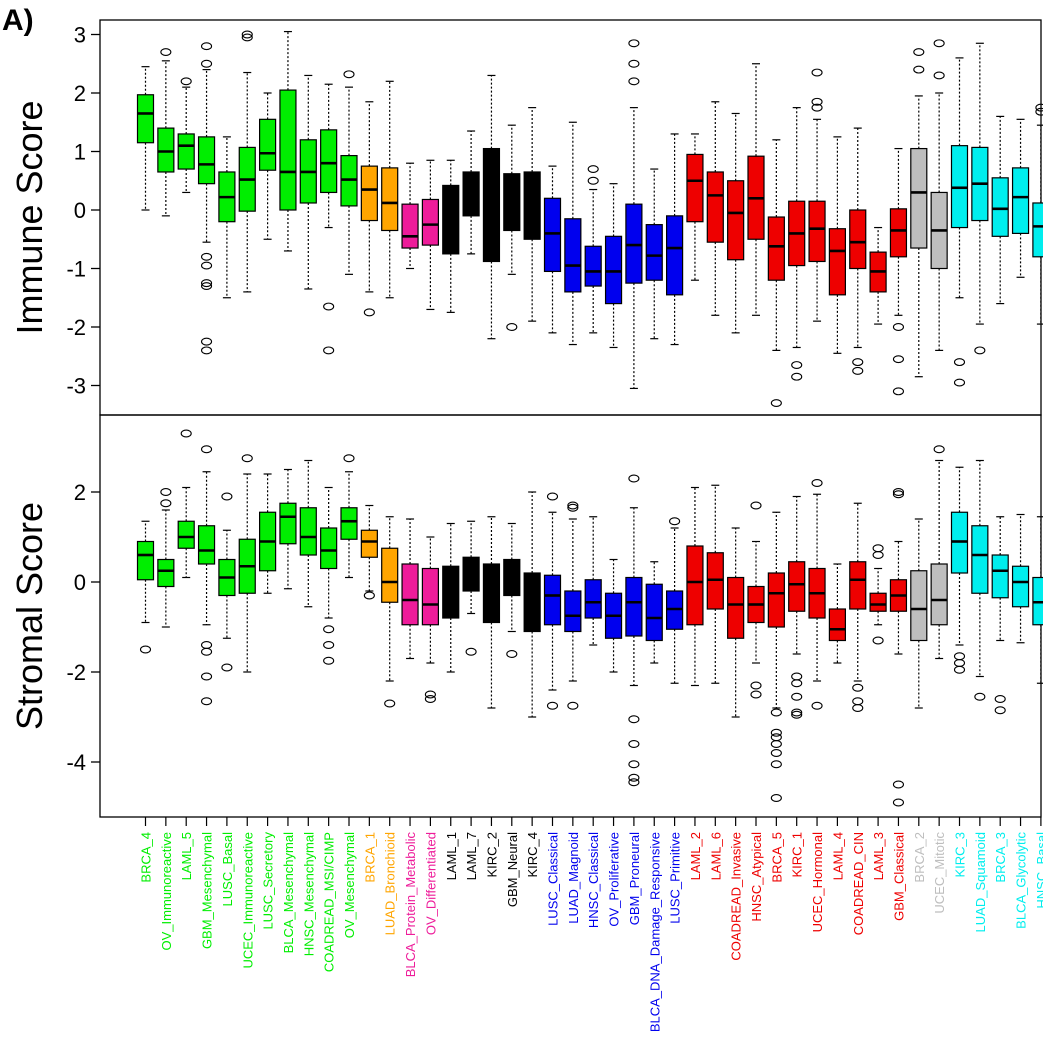  Describe the element at coordinates (349, 885) in the screenshot. I see `x-label-OV_Mesenchymal: OV_Mesenchymal` at that location.